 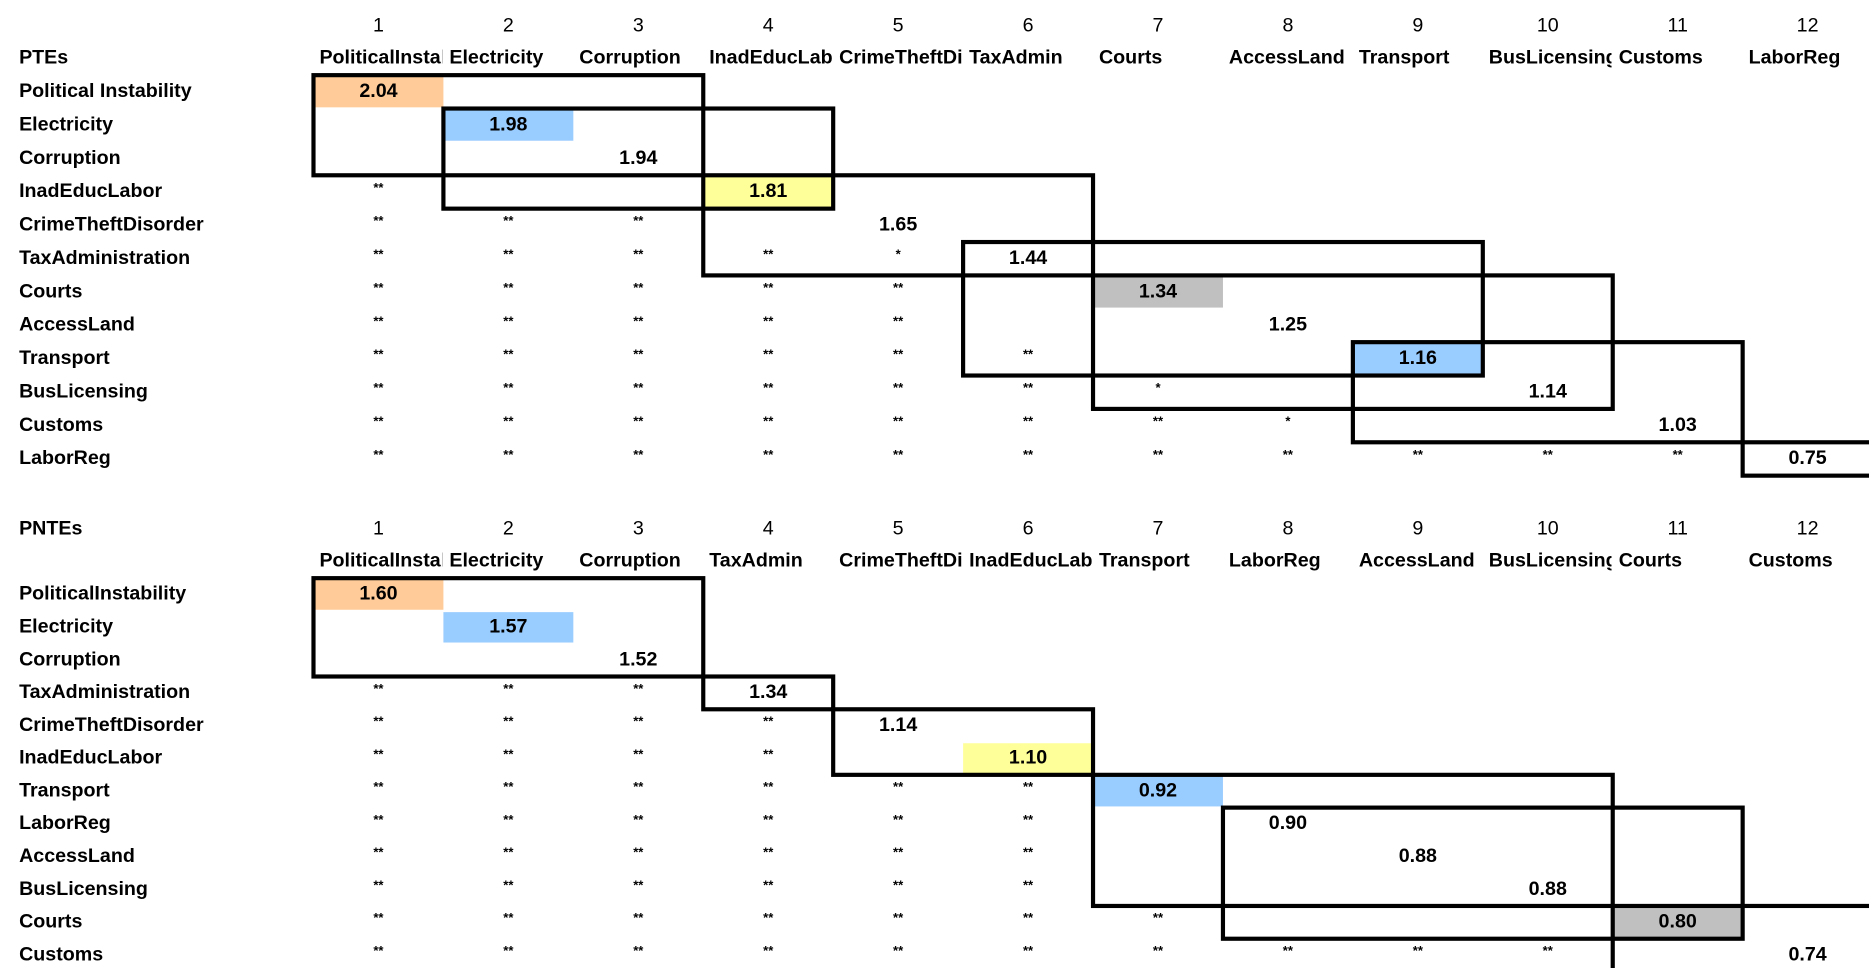 I want to click on row-label: Transport, so click(x=64, y=358).